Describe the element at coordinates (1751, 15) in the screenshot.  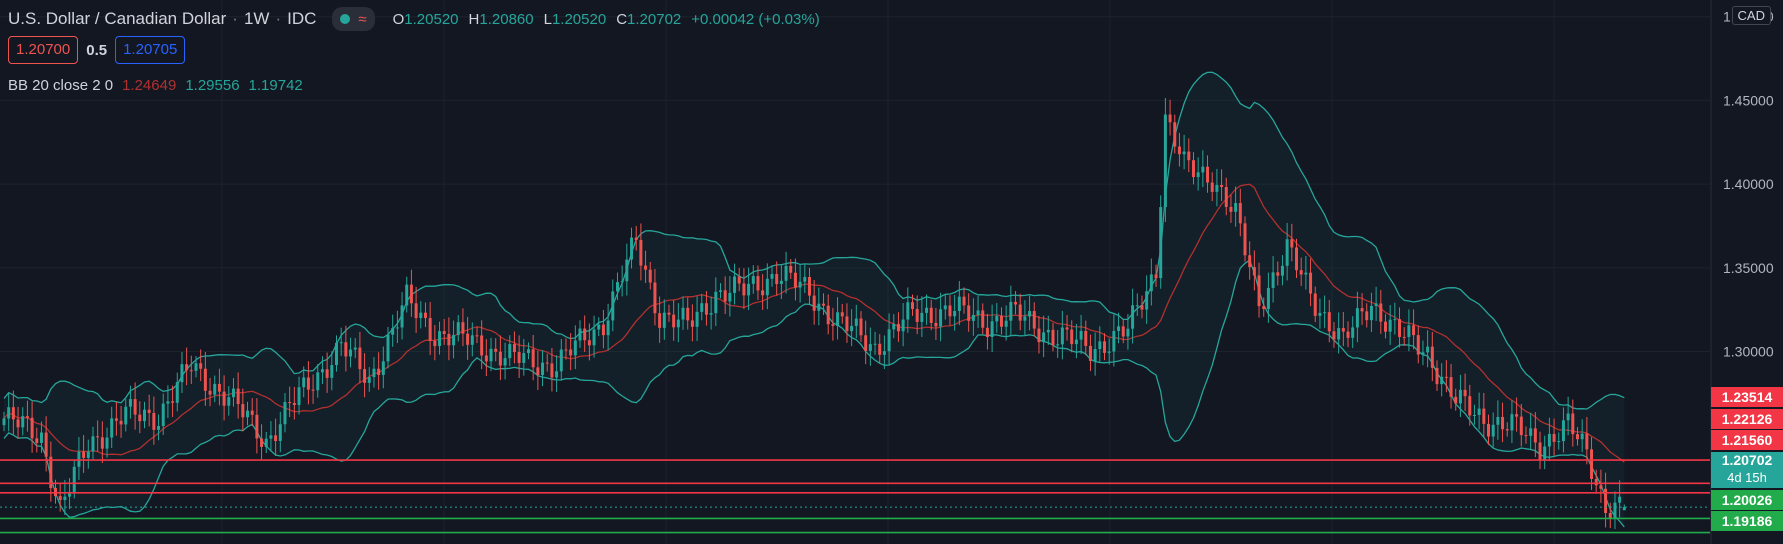
I see `currency-badge: CAD` at that location.